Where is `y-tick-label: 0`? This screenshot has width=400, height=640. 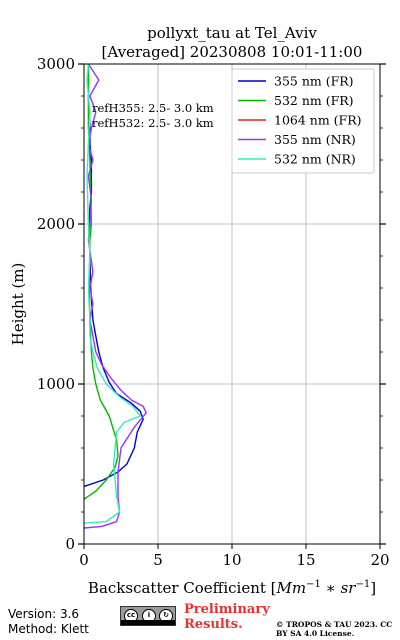 y-tick-label: 0 is located at coordinates (70, 544).